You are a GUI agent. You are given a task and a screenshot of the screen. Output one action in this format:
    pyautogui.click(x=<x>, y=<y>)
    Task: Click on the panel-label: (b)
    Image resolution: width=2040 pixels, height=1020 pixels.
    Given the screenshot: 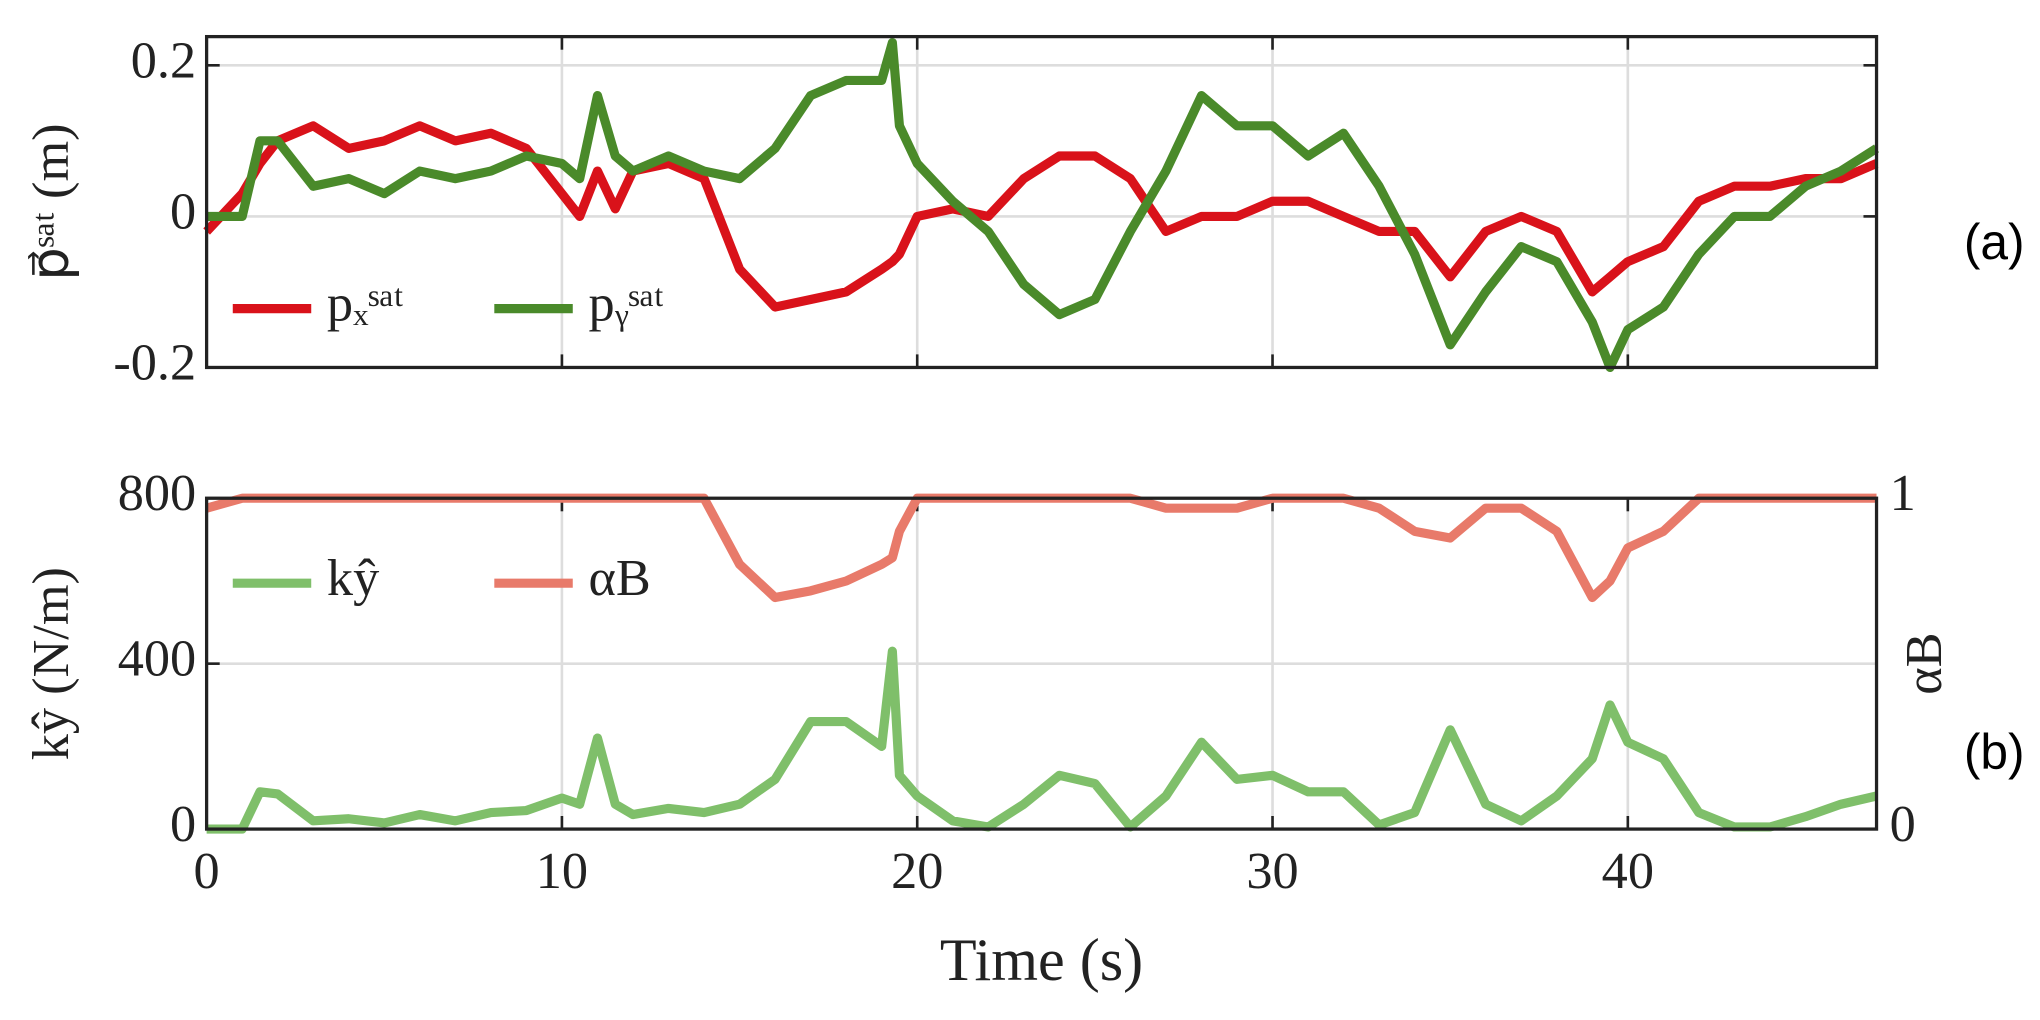 What is the action you would take?
    pyautogui.click(x=1994, y=752)
    